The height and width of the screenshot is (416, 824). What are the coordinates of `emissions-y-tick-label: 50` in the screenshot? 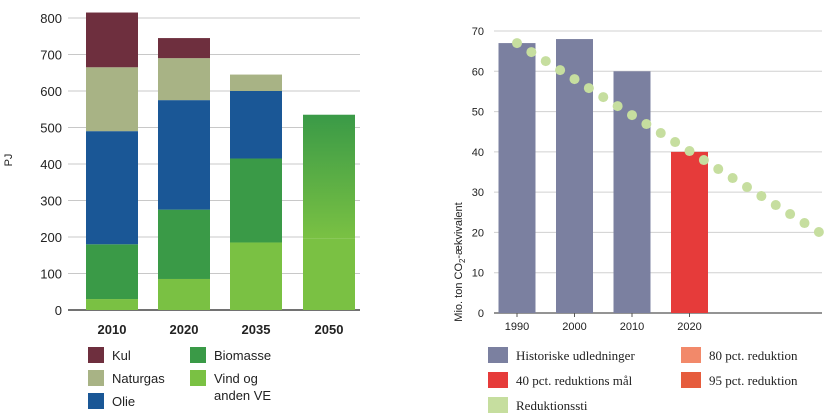 It's located at (478, 113).